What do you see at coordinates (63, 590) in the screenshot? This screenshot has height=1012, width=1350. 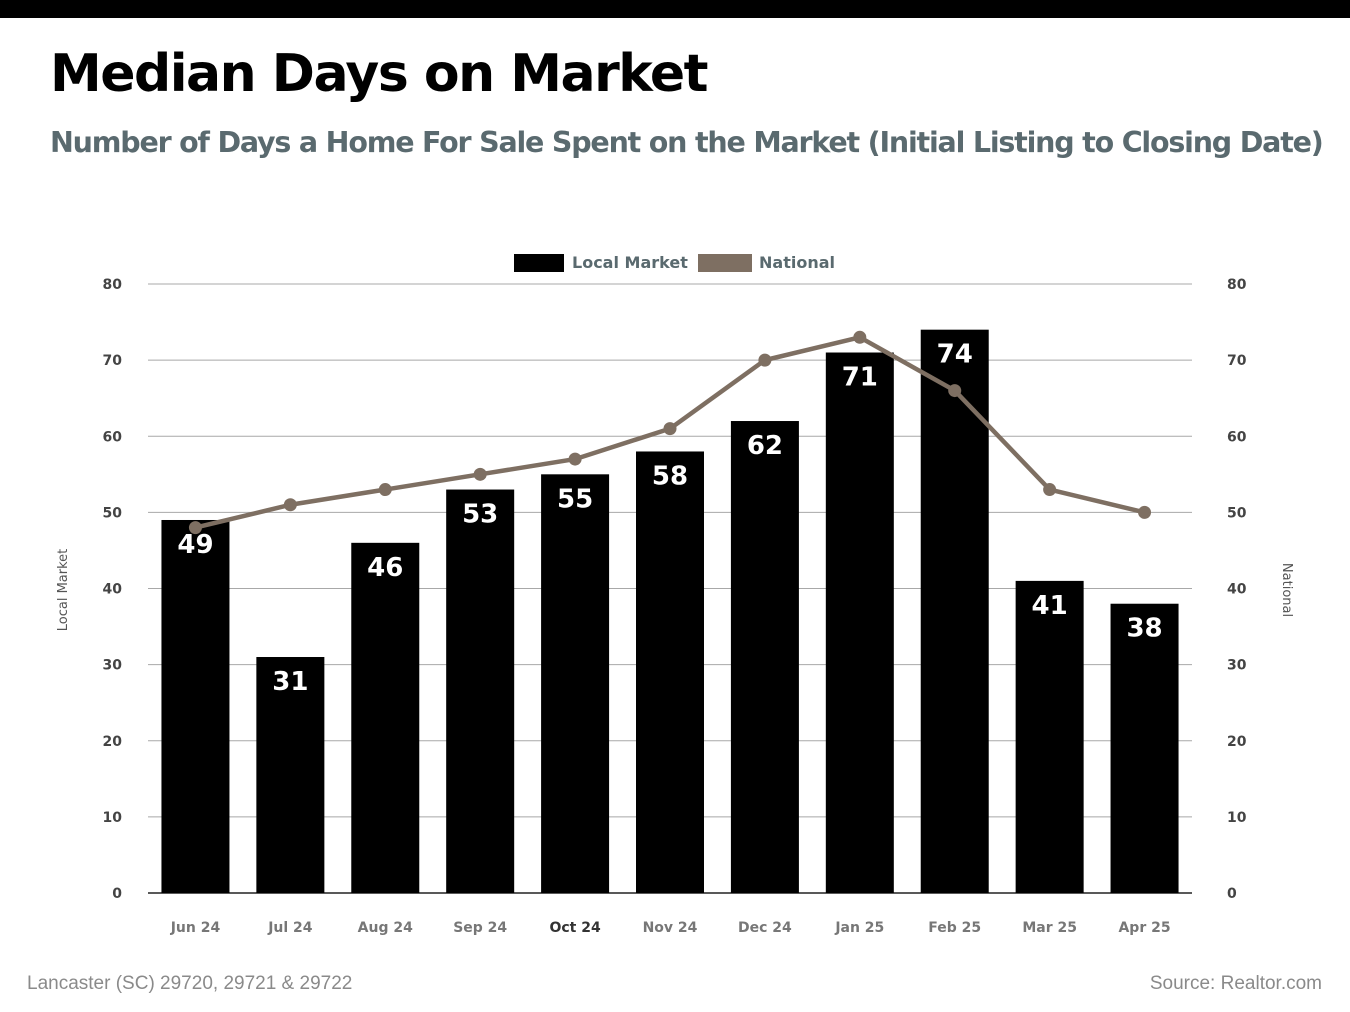 I see `y-axis-label-left: Local Market` at bounding box center [63, 590].